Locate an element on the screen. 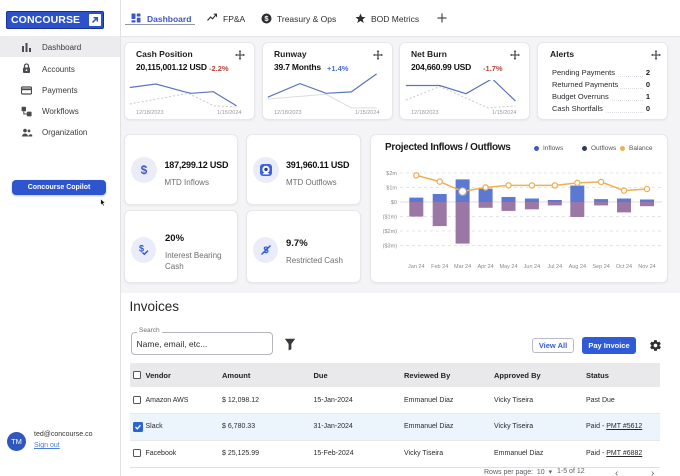  svg-text: $0 is located at coordinates (394, 203).